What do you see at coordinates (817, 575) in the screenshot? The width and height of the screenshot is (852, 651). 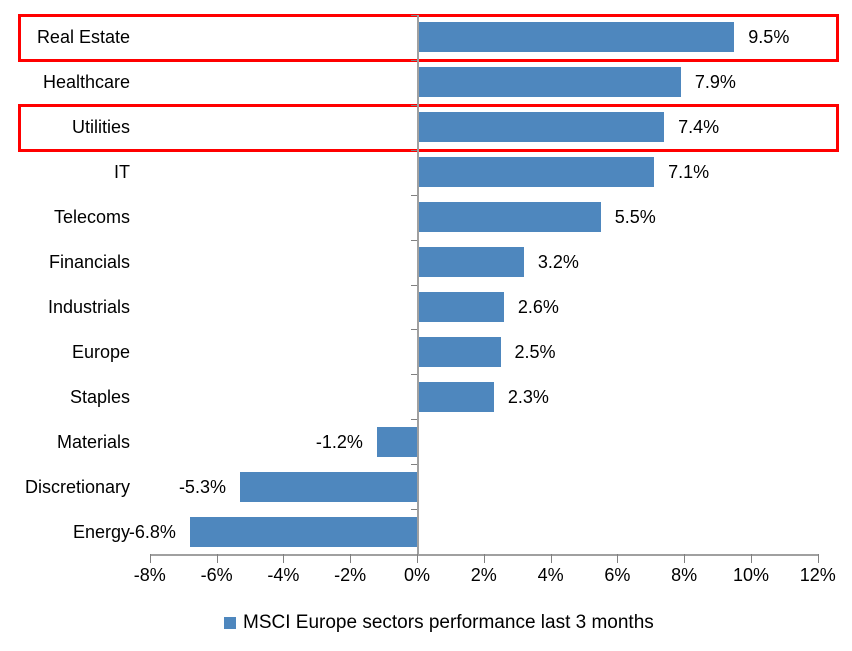 I see `x-axis-tick-label: 12%` at bounding box center [817, 575].